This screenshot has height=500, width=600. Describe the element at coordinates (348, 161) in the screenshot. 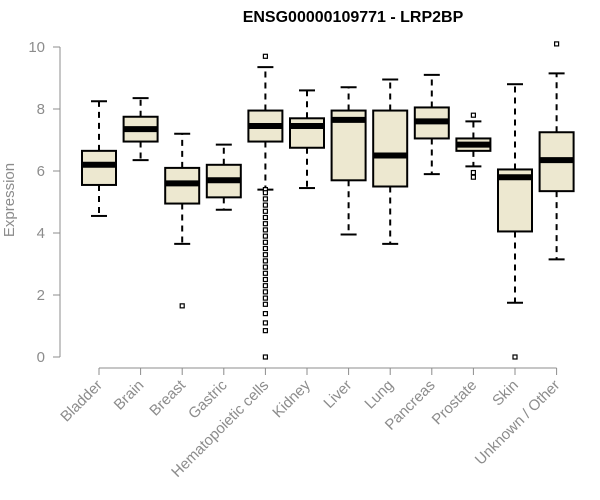

I see `box-liver` at that location.